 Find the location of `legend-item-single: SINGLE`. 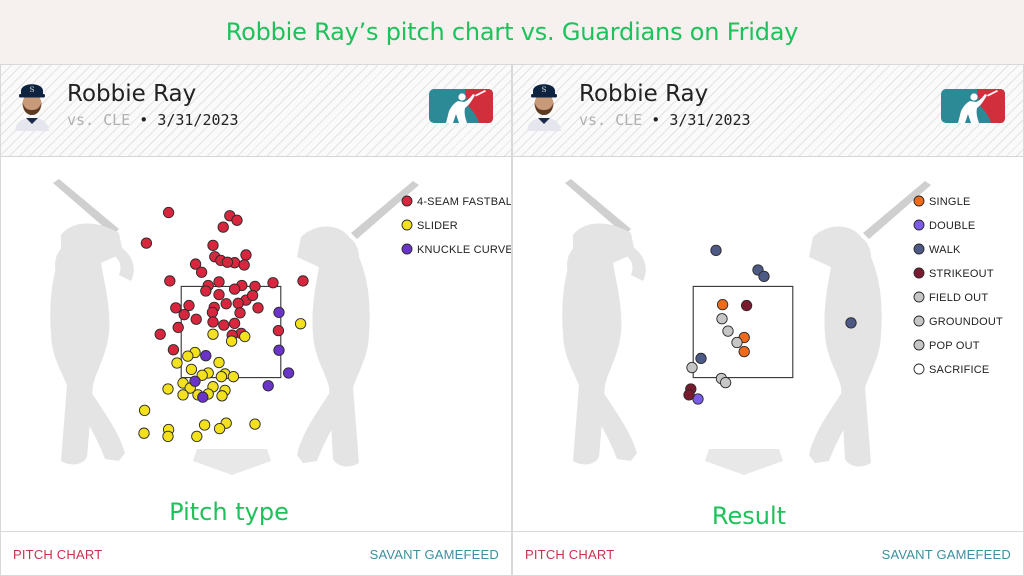

legend-item-single: SINGLE is located at coordinates (942, 201).